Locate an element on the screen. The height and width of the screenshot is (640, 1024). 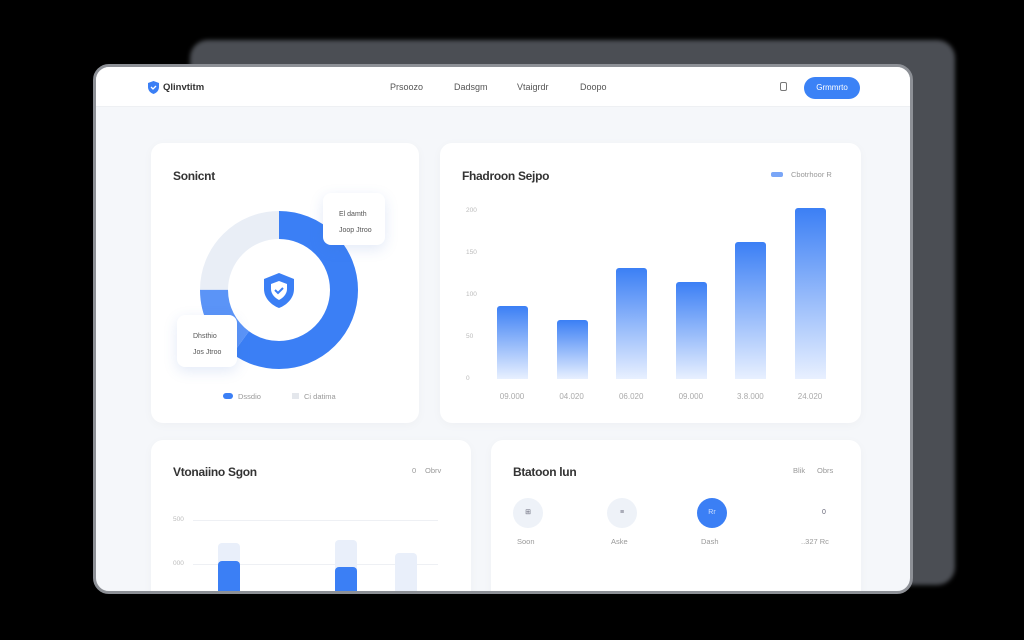
step-step: 0 is located at coordinates (824, 512).